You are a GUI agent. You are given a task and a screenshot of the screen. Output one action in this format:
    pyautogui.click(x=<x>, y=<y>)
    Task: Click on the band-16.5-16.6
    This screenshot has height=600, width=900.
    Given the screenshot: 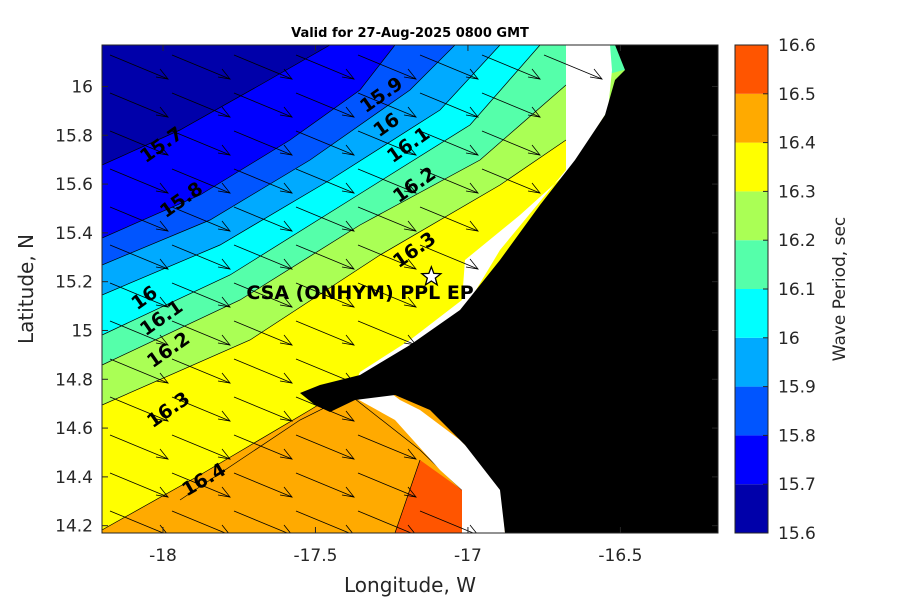 What is the action you would take?
    pyautogui.click(x=428, y=496)
    